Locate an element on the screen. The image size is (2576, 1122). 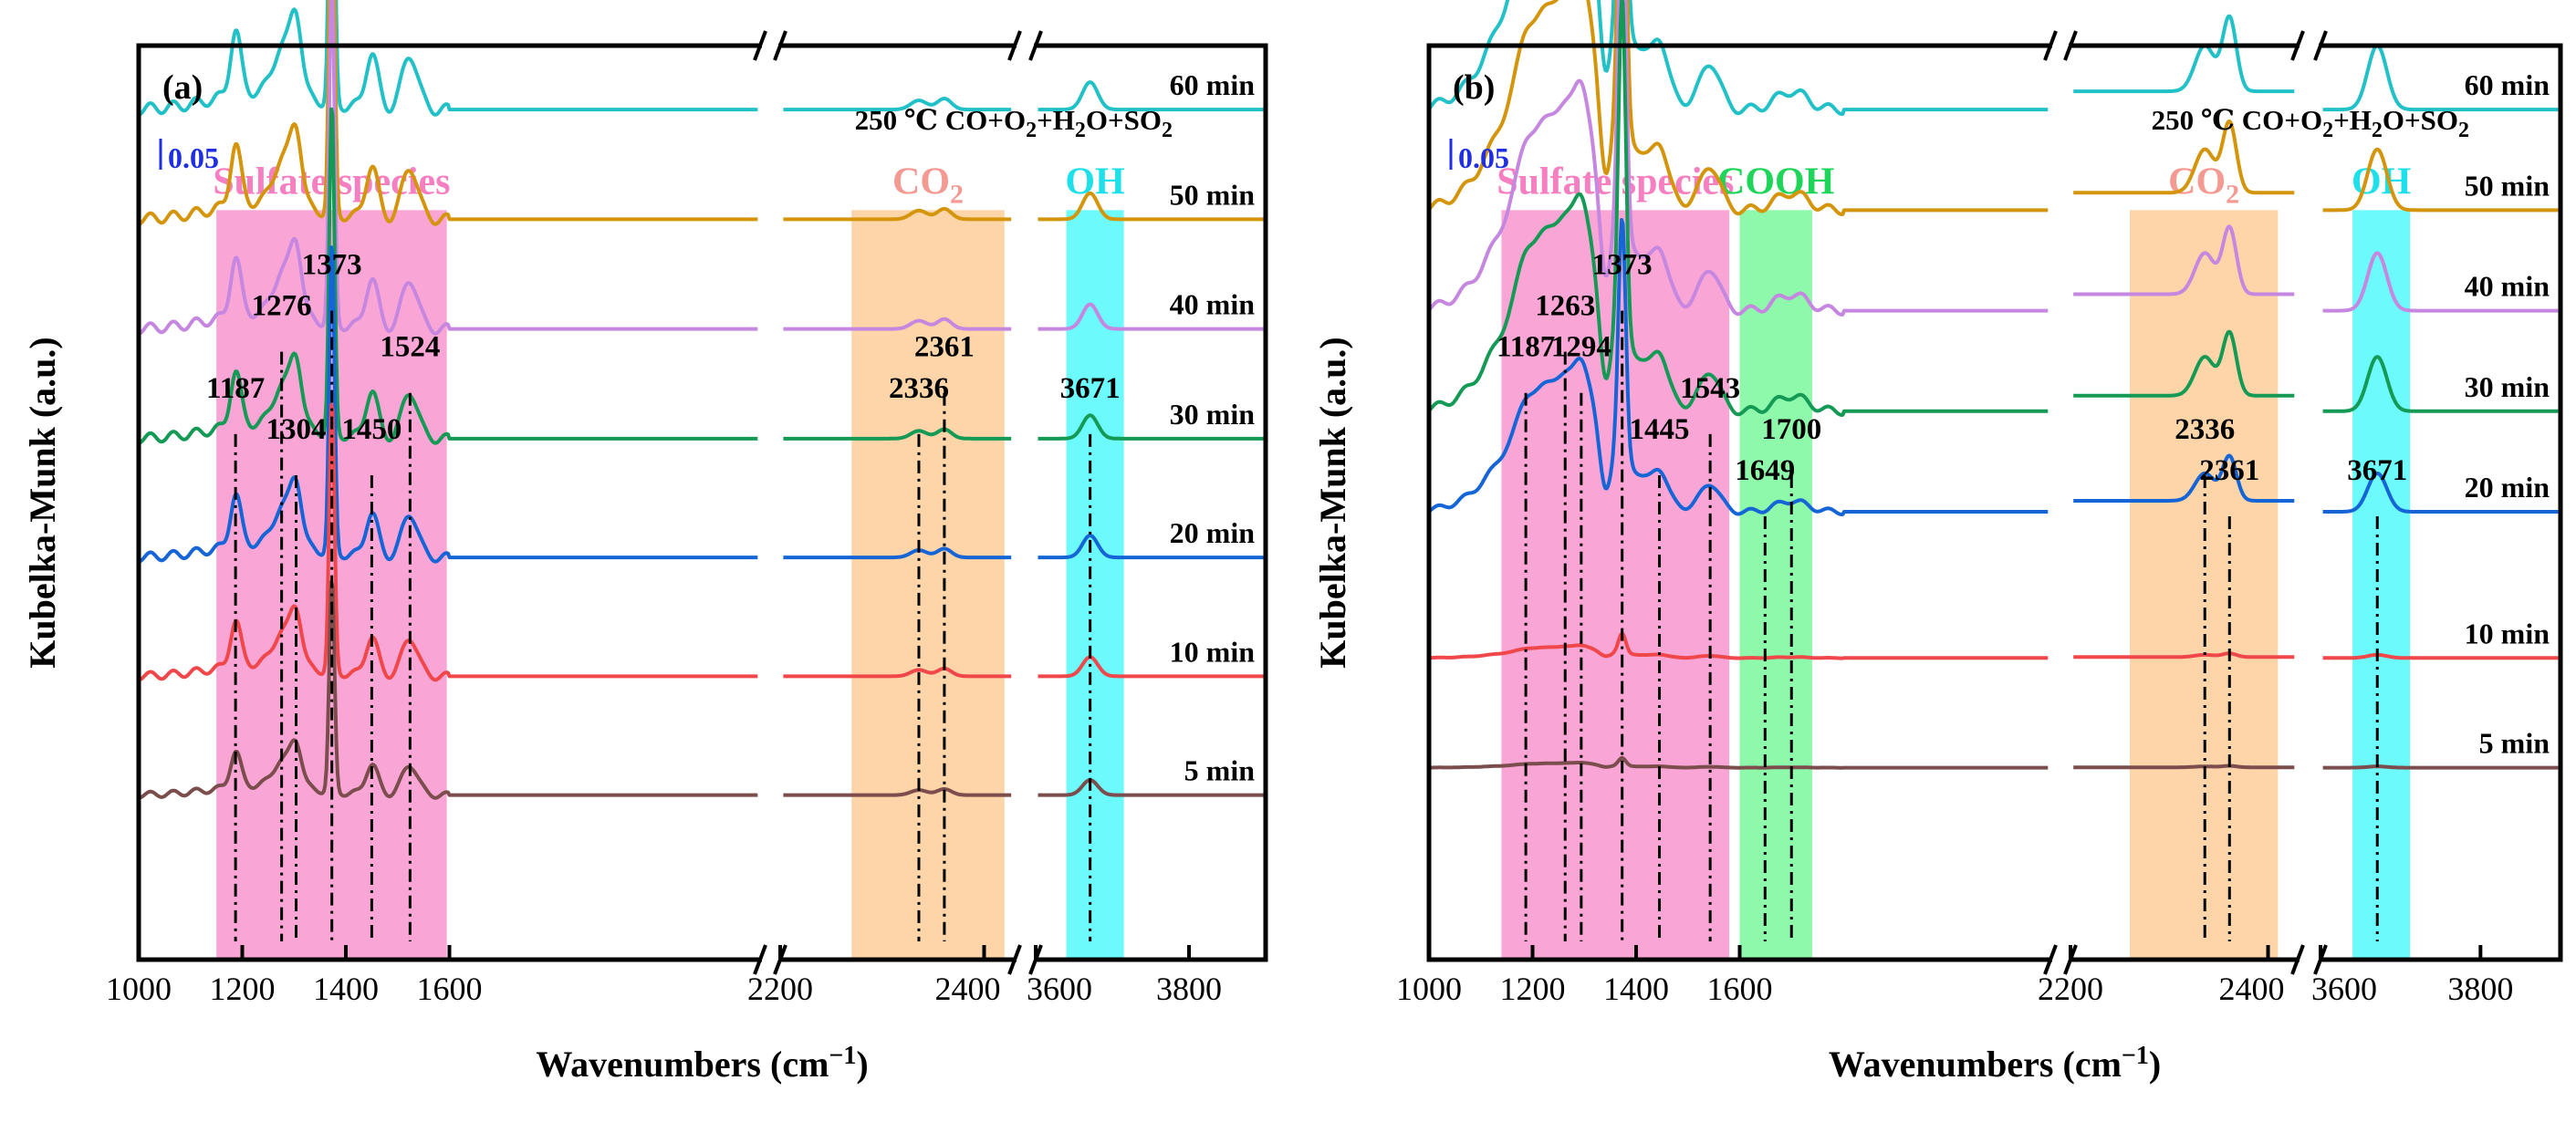
legend-label: 10 min is located at coordinates (1213, 651).